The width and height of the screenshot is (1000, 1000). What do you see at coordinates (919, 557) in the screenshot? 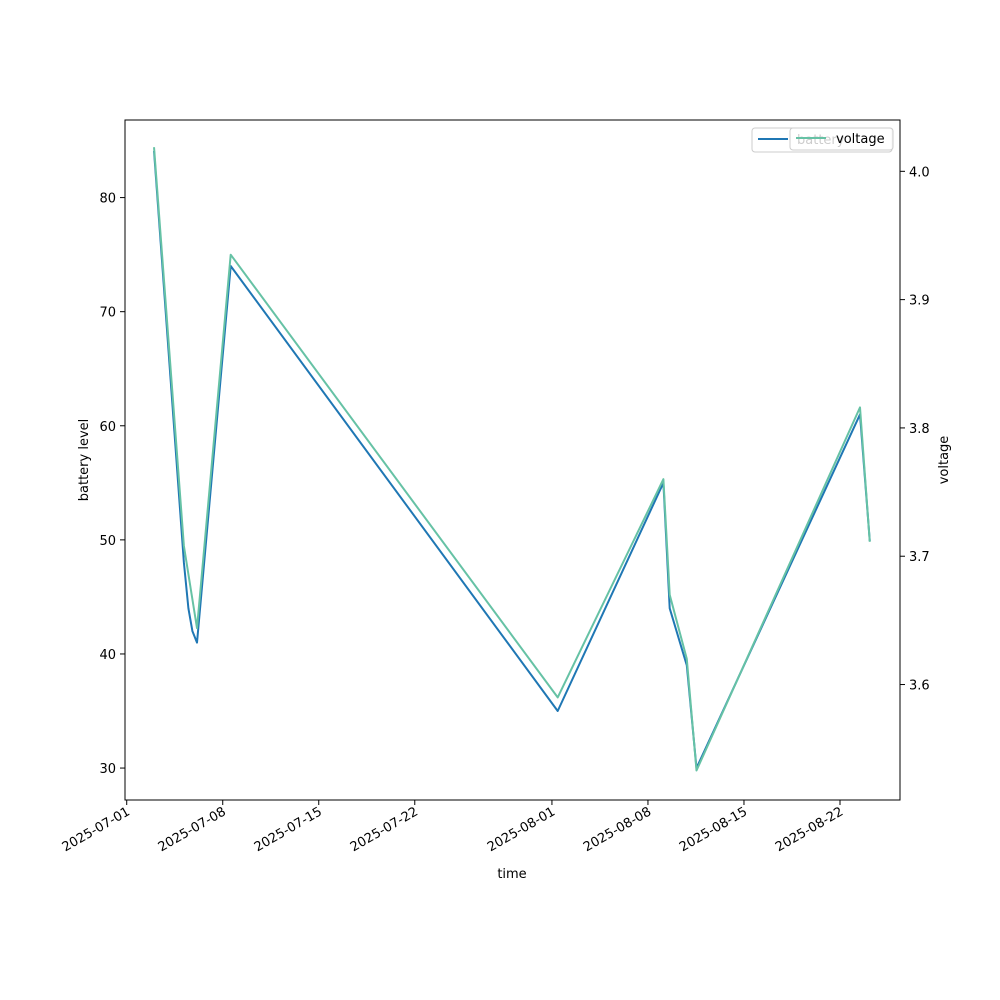
I see `y-right-tick-label-1: 3.7` at bounding box center [919, 557].